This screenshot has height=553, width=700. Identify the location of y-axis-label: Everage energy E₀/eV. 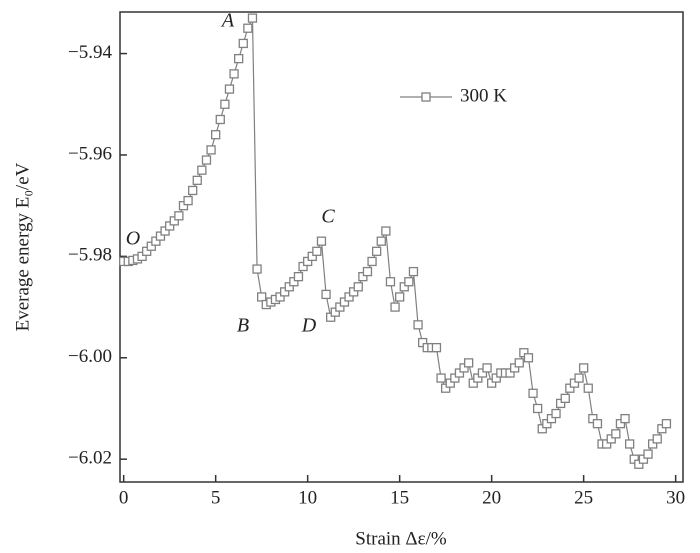
(22, 246).